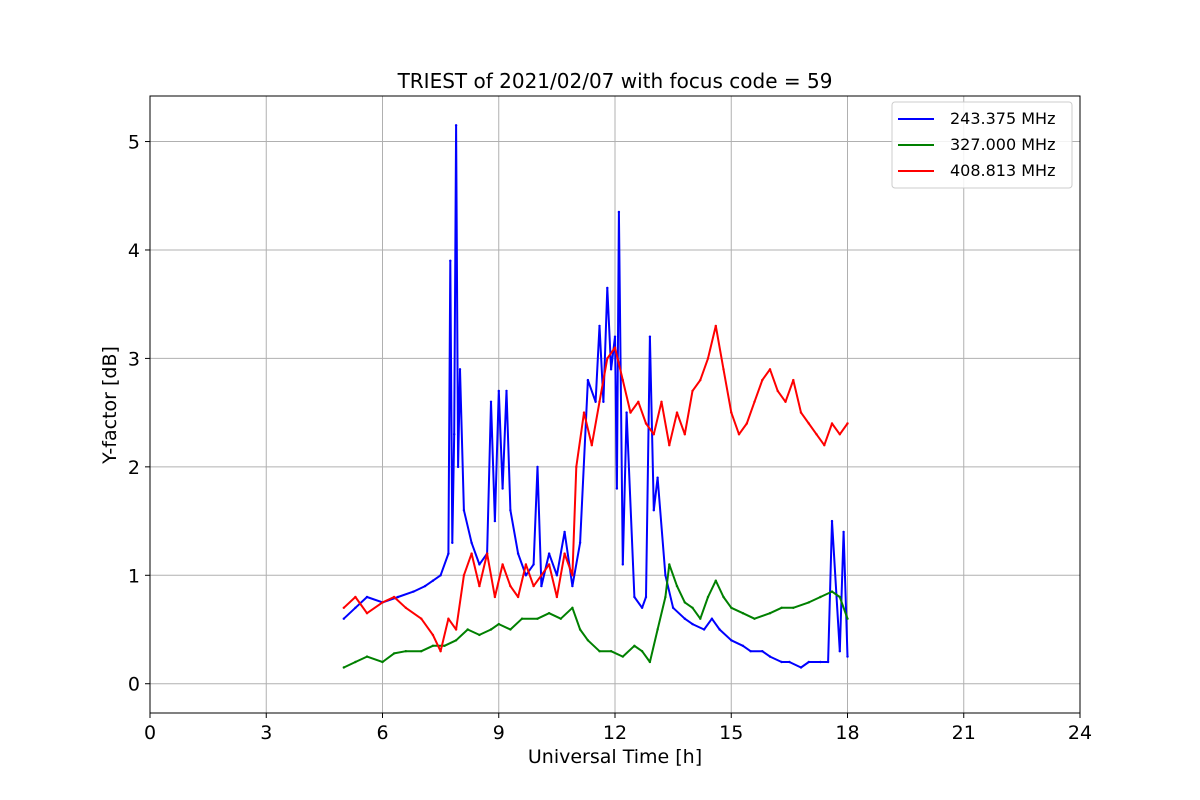 The width and height of the screenshot is (1200, 800). I want to click on x-tick-label: 21, so click(964, 733).